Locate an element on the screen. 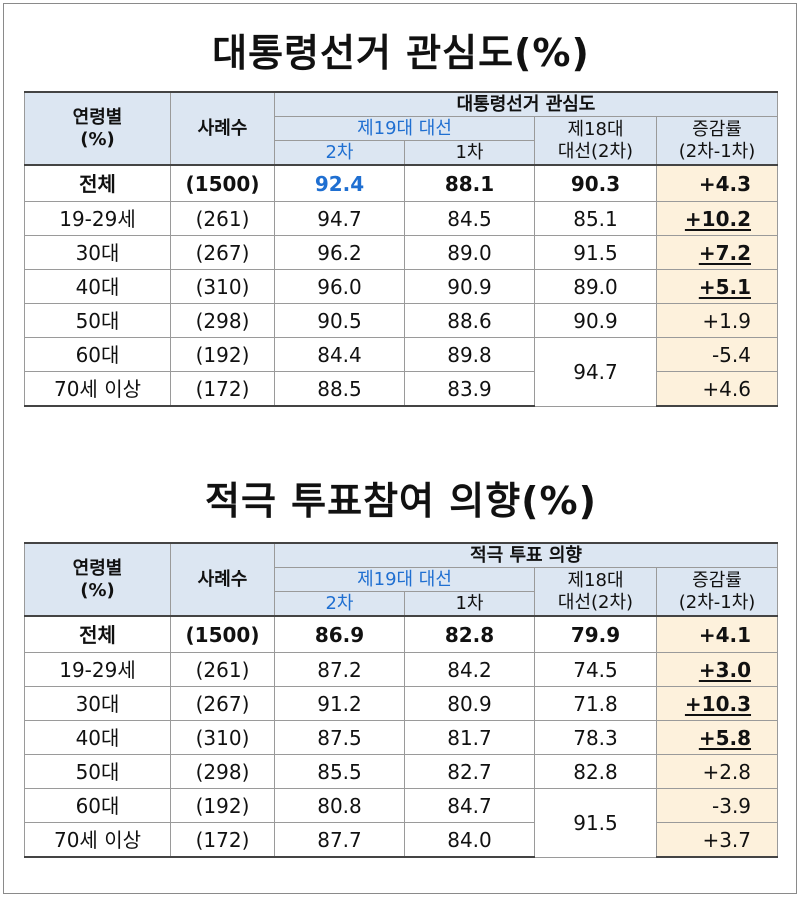 The image size is (802, 899). change-cell: +10.3 is located at coordinates (717, 703).